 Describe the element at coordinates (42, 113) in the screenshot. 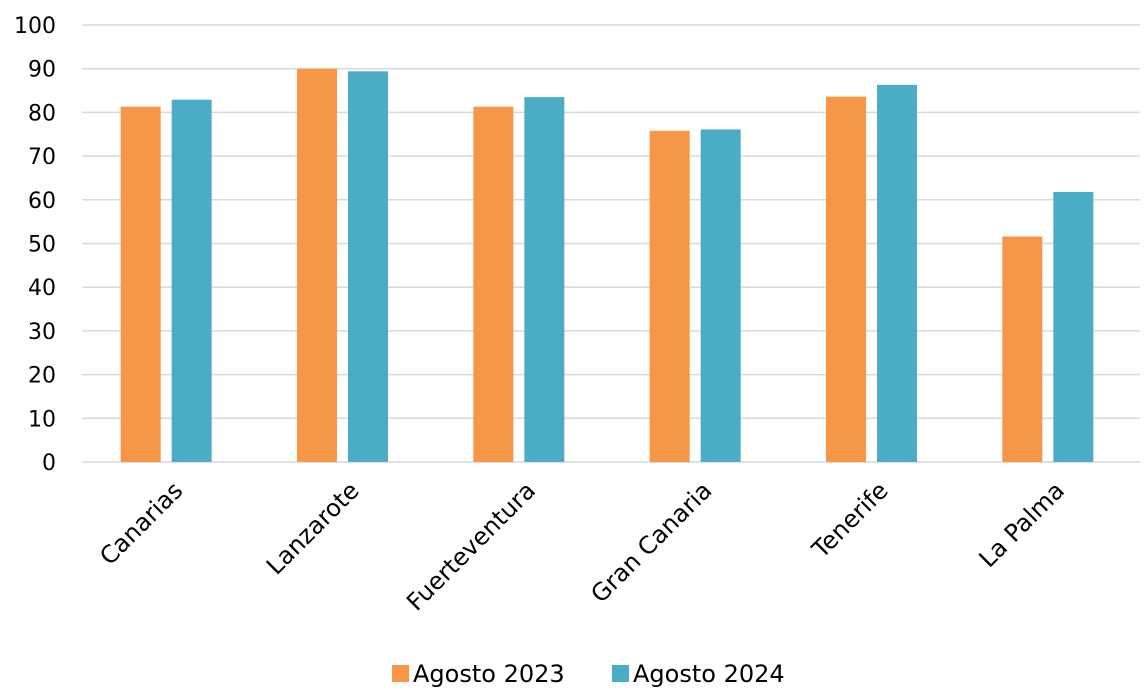

I see `y-tick-label: 80` at that location.